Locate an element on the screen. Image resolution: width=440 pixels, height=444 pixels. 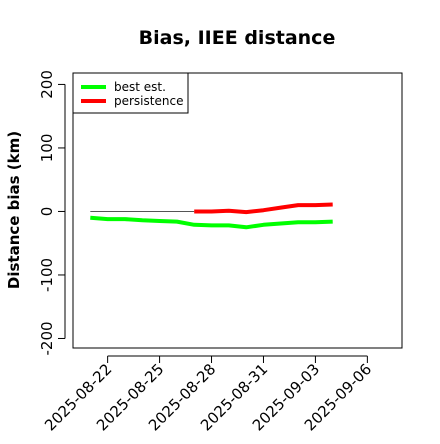
legend-box is located at coordinates (130, 93).